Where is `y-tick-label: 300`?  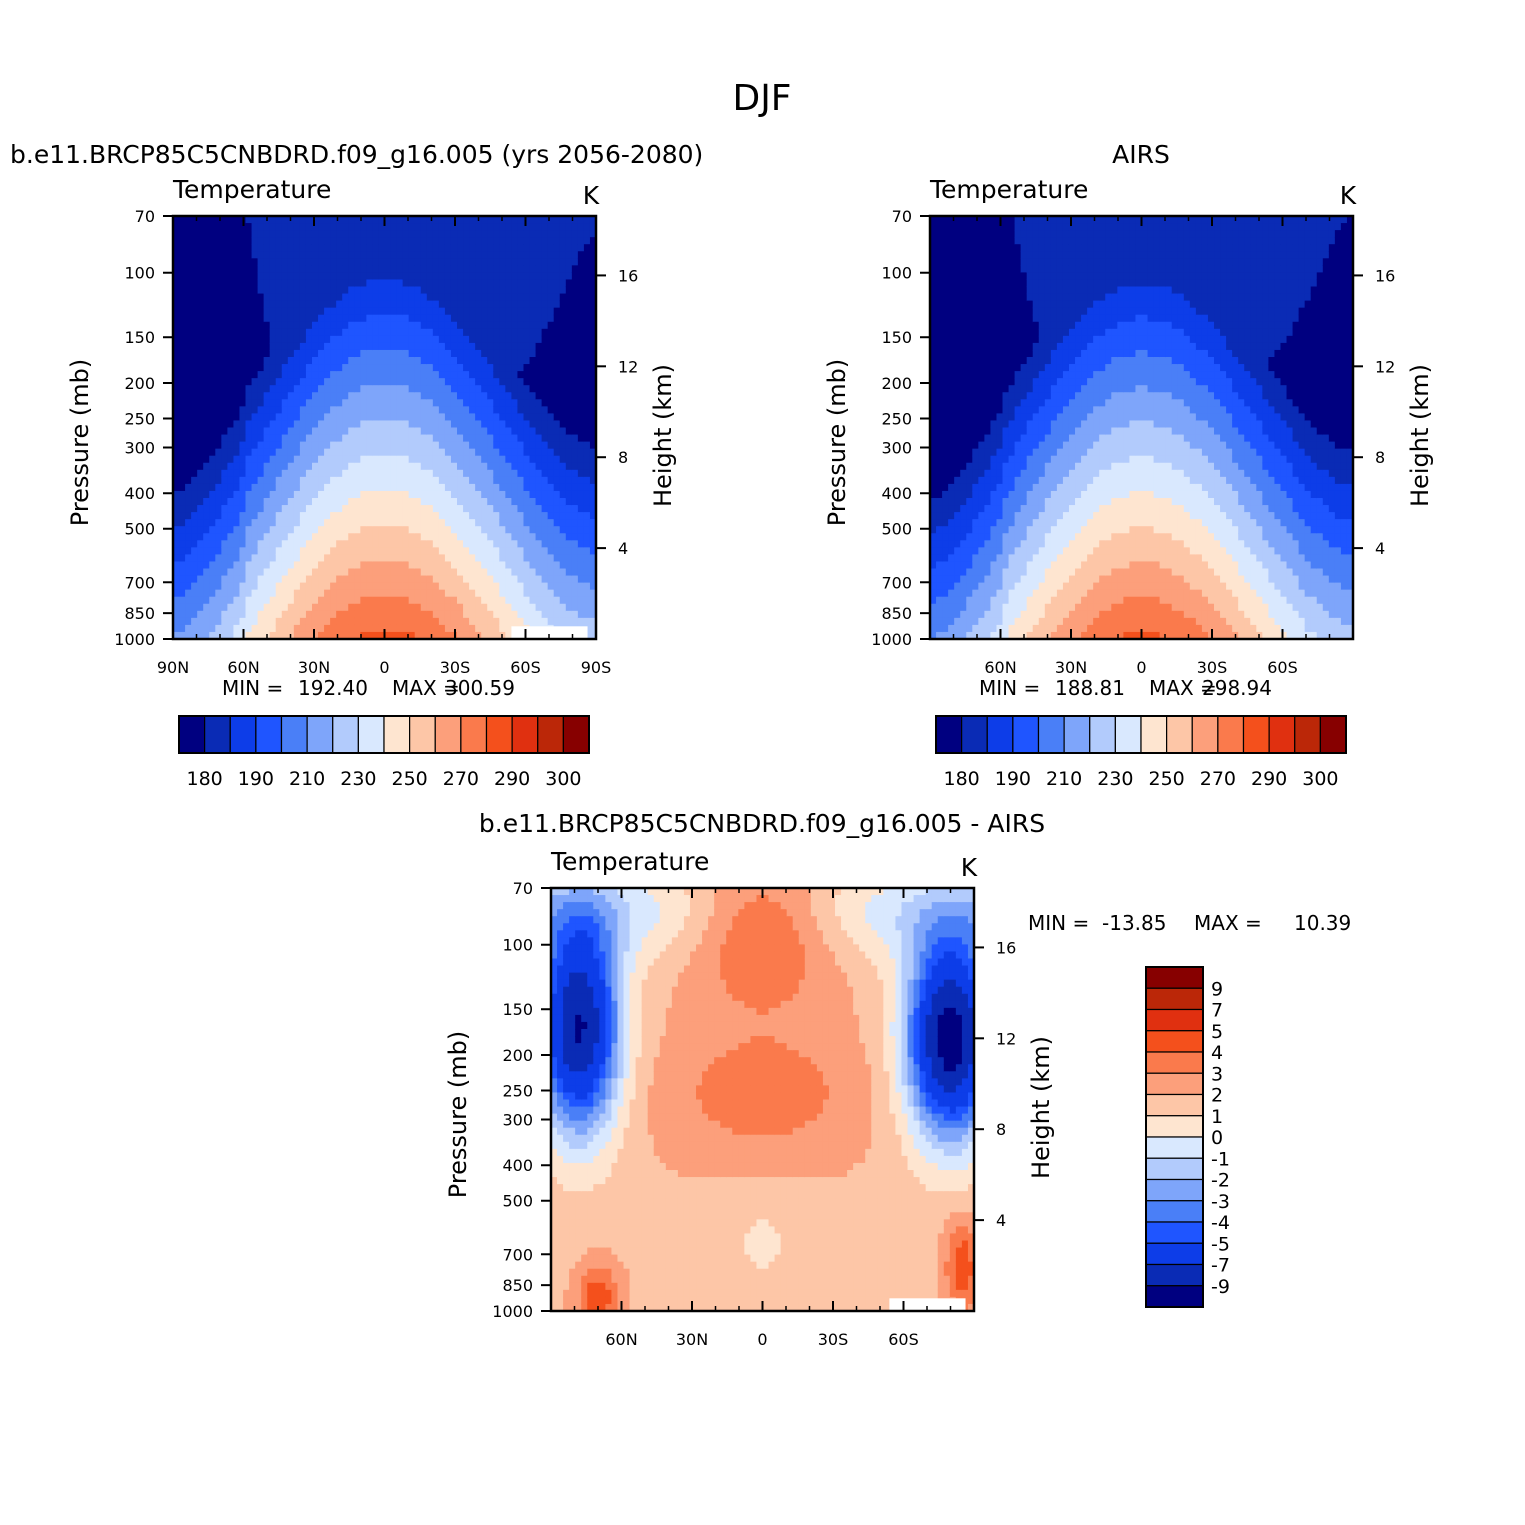 y-tick-label: 300 is located at coordinates (139, 447).